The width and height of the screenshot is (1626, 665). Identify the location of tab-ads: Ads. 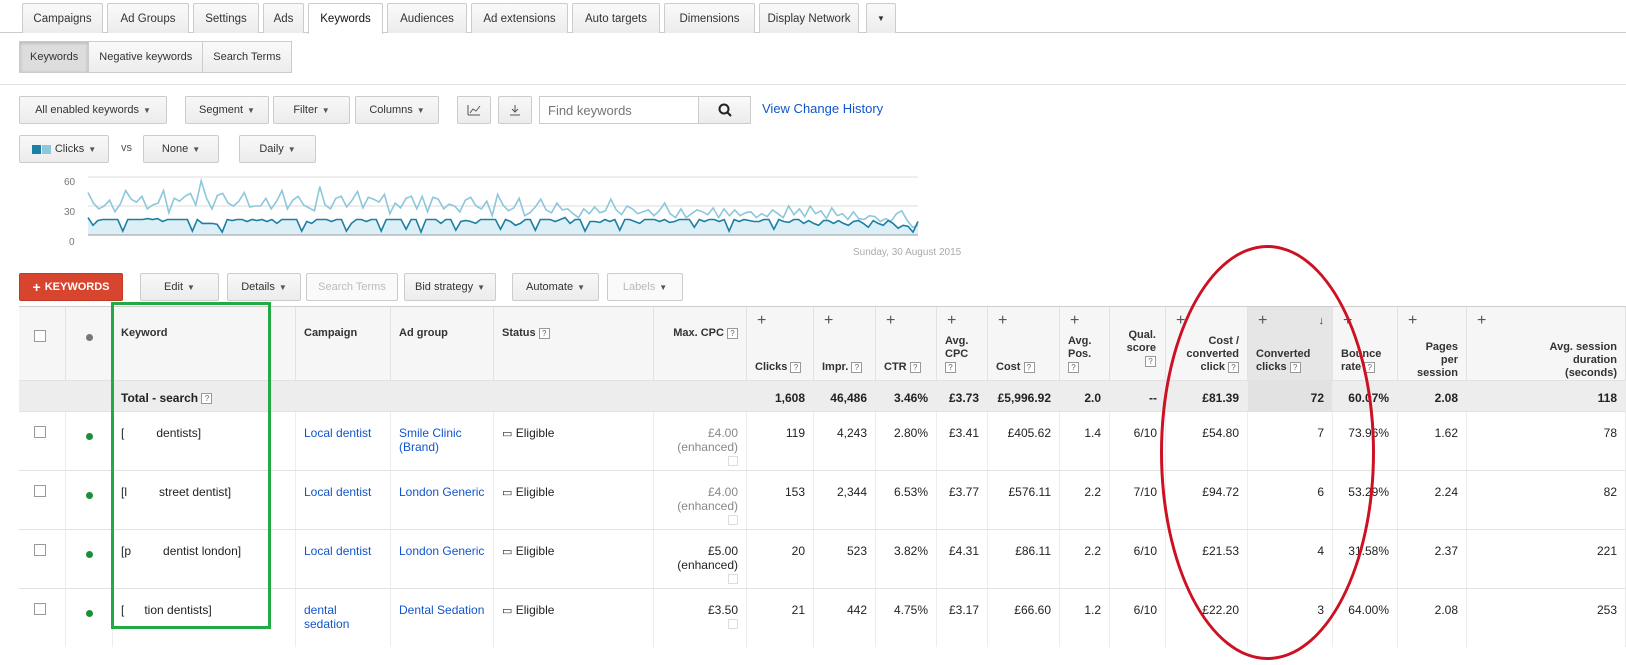
(283, 18).